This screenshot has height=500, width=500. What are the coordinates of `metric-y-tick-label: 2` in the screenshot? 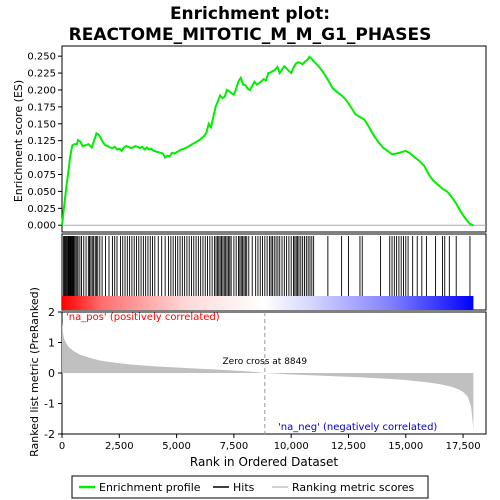 It's located at (51, 312).